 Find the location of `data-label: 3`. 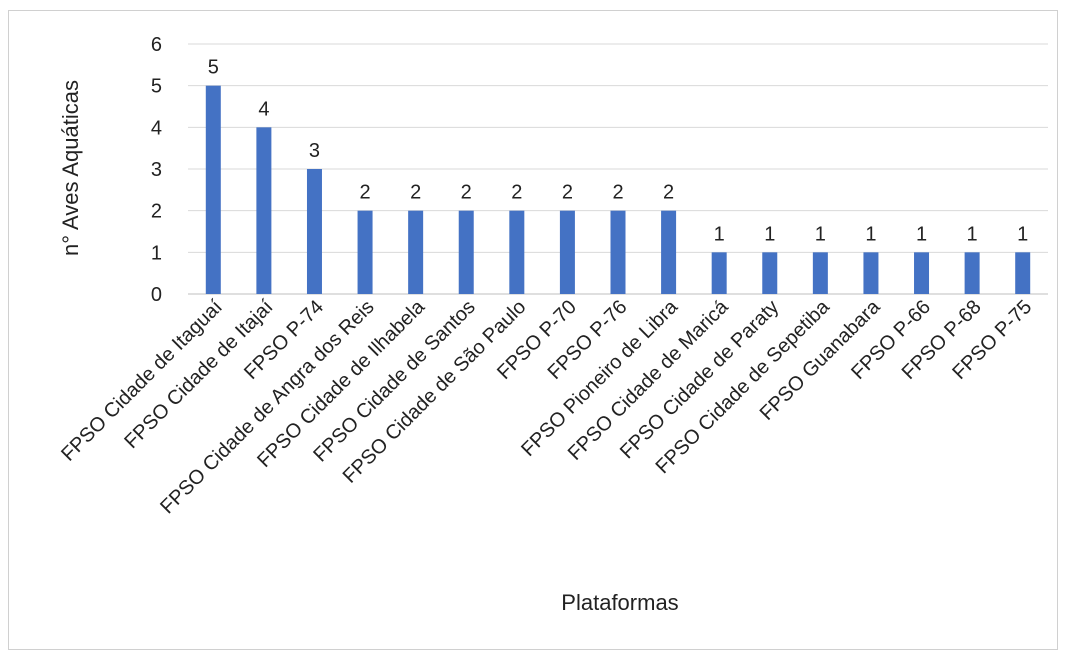

data-label: 3 is located at coordinates (314, 151).